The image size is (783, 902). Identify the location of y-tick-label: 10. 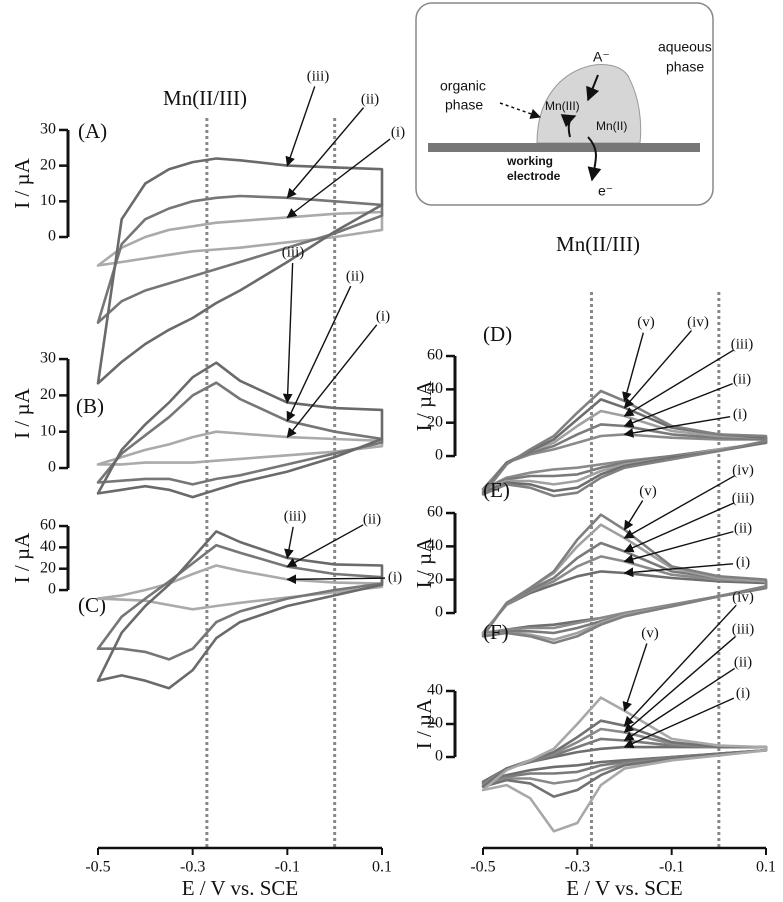
(48, 200).